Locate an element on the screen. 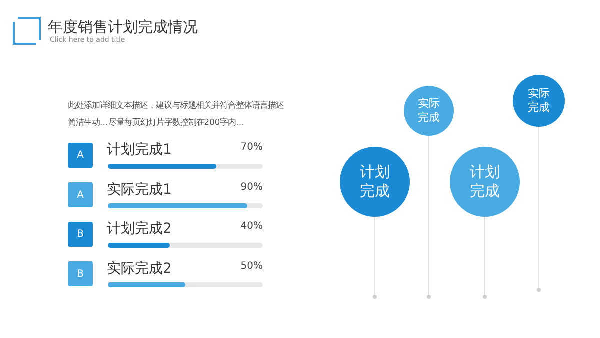 The image size is (600, 338). y-tick-label: 实际完成1 is located at coordinates (139, 189).